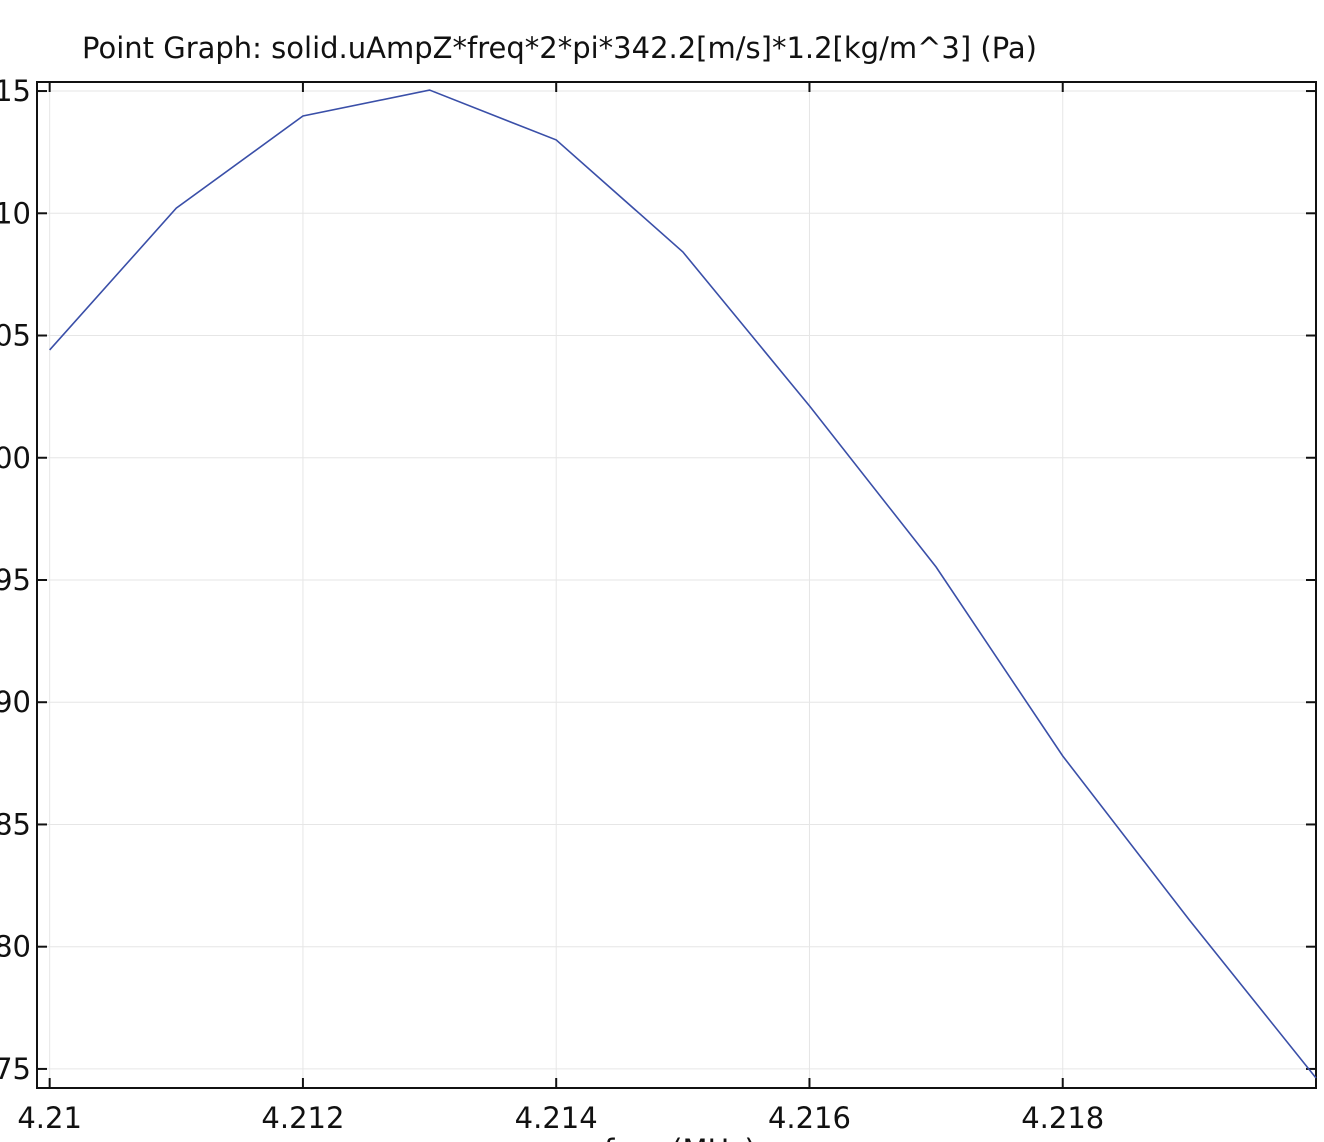 Image resolution: width=1324 pixels, height=1142 pixels. Describe the element at coordinates (15, 702) in the screenshot. I see `y-tick-label: 90` at that location.